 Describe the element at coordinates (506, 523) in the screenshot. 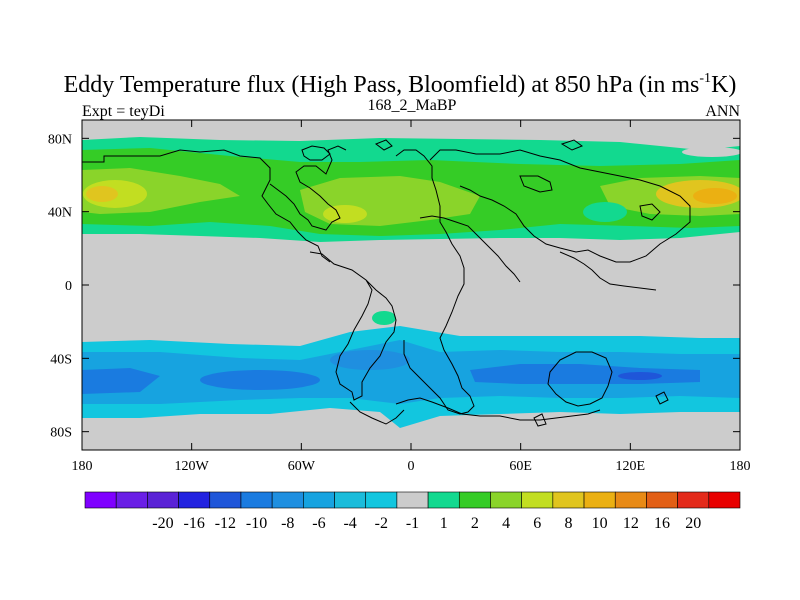

I see `colorbar-label: 4` at that location.